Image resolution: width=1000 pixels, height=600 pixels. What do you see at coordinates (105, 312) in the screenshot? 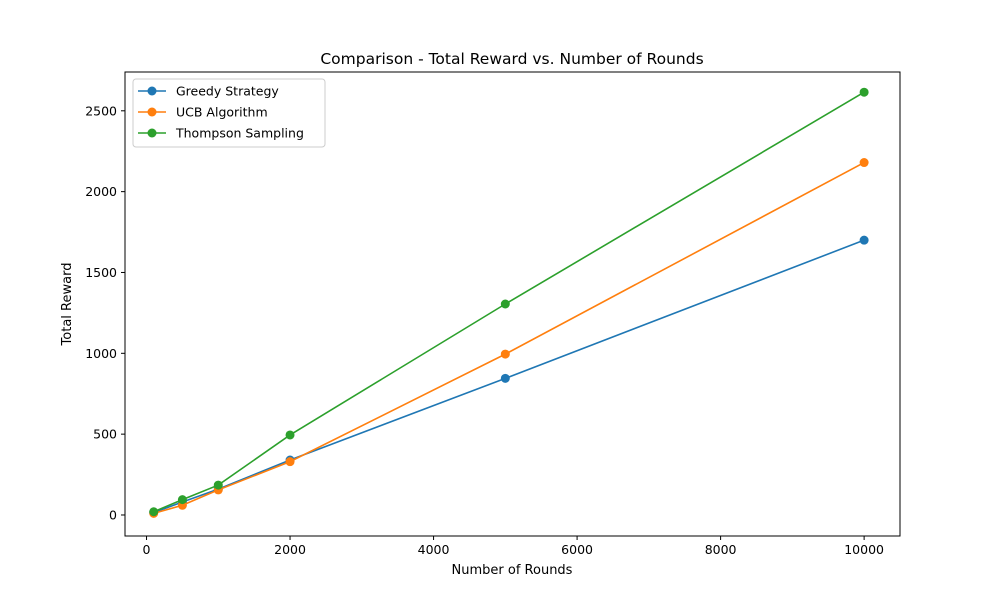
I see `y-axis: 0 500 1000 1500 2000 2500` at bounding box center [105, 312].